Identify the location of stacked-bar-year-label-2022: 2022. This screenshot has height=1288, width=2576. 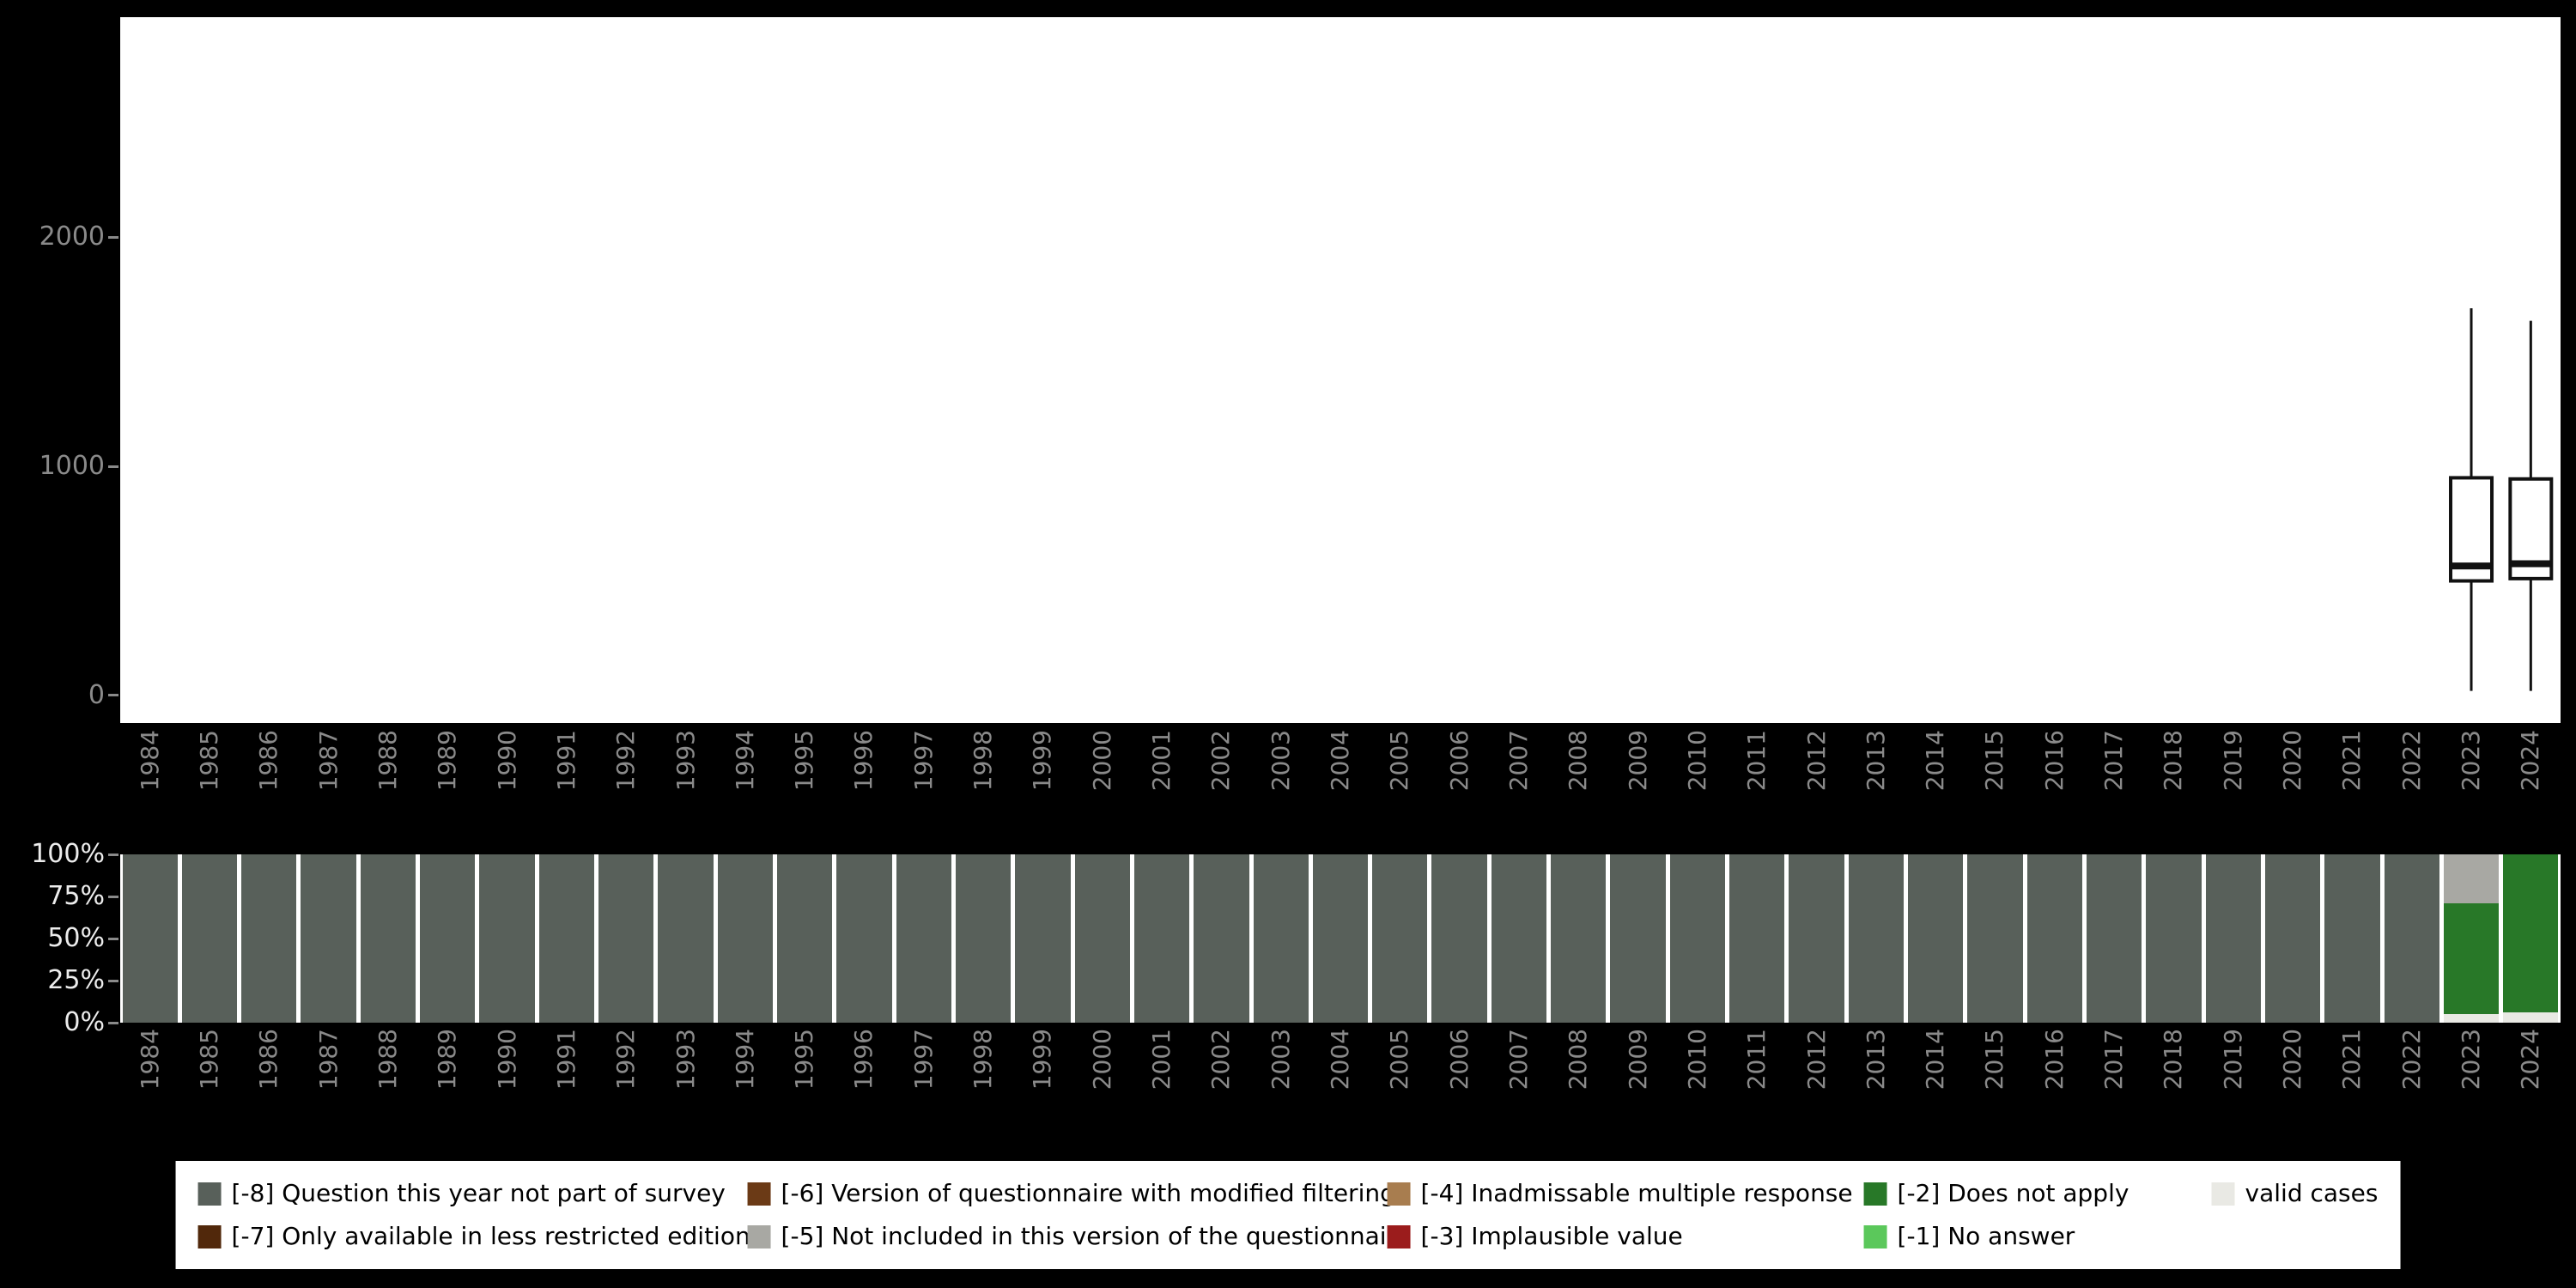
(2412, 1060).